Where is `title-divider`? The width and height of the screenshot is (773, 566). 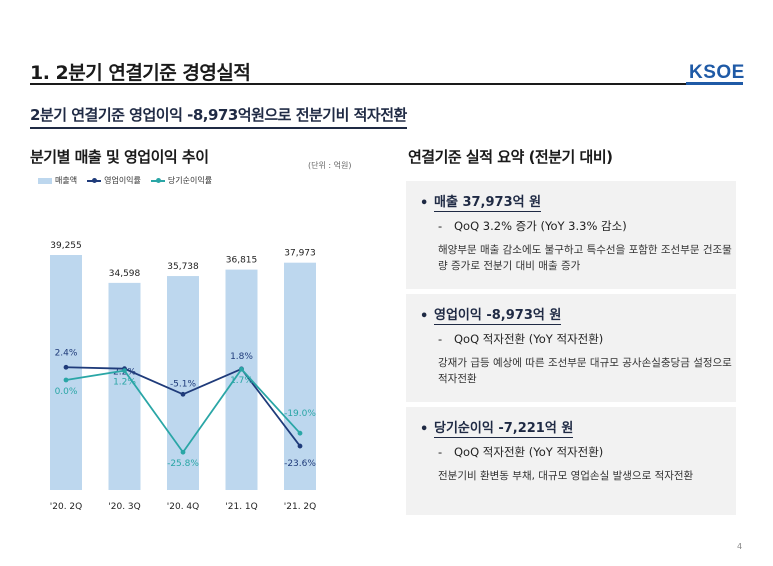 title-divider is located at coordinates (386, 84).